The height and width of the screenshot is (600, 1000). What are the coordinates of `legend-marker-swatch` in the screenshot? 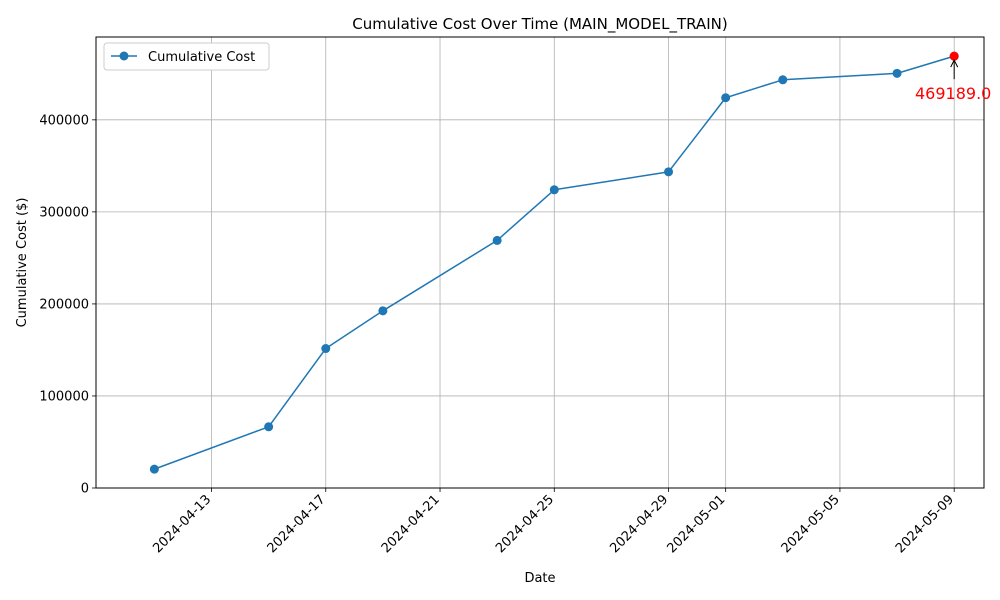 It's located at (124, 56).